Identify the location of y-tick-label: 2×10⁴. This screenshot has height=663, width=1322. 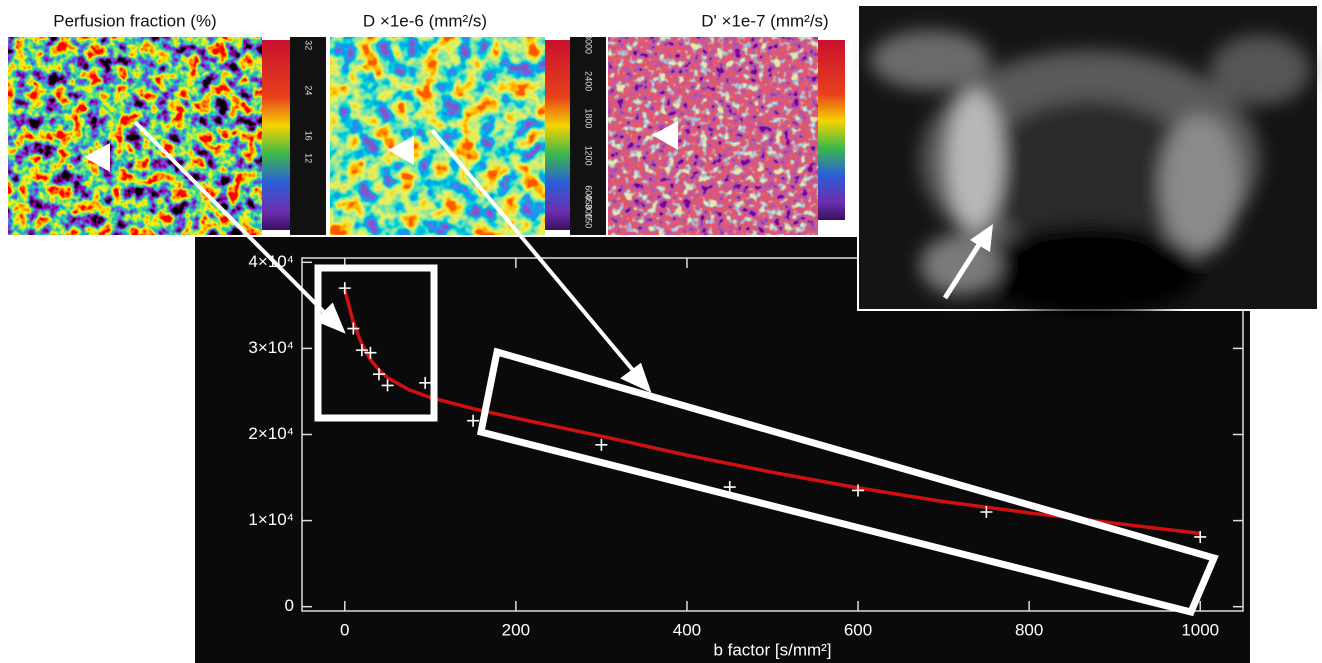
(271, 433).